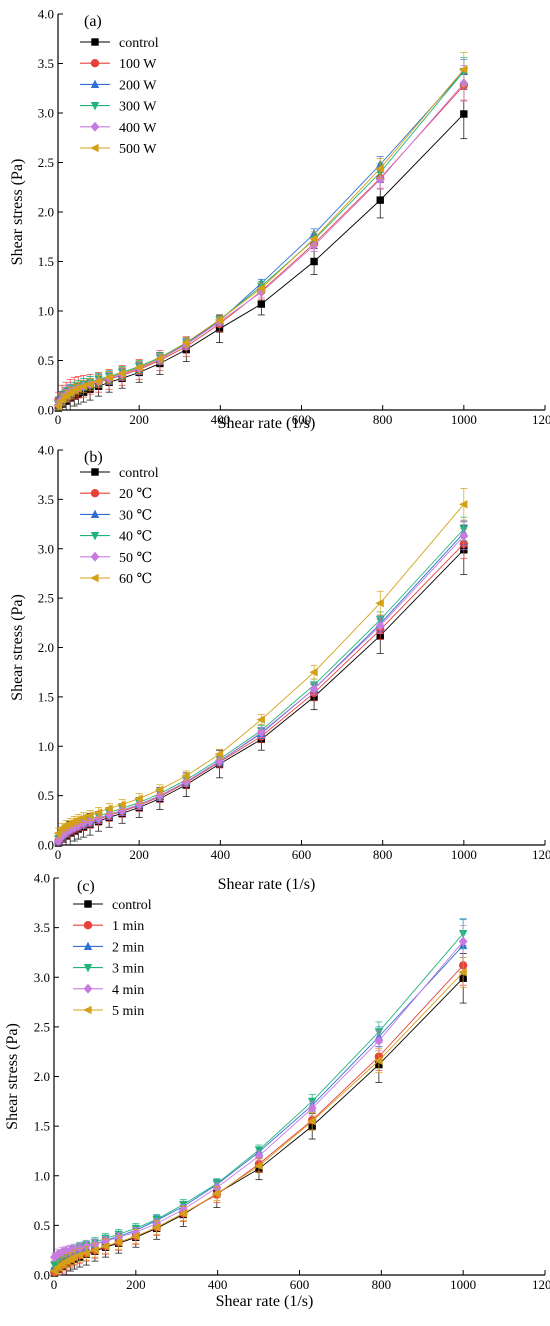 The width and height of the screenshot is (550, 1326). I want to click on legend-label: 60 ℃, so click(135, 579).